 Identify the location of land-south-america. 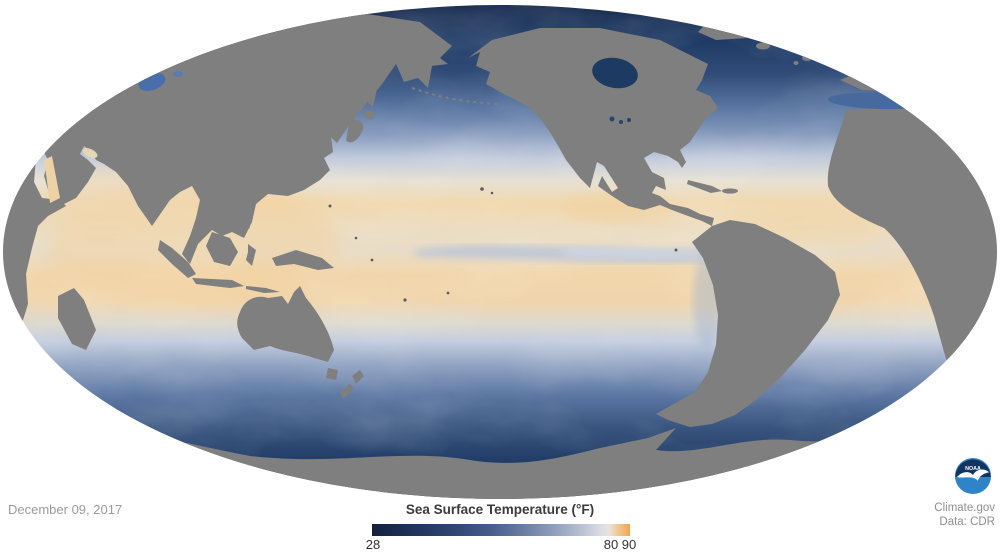
(748, 323).